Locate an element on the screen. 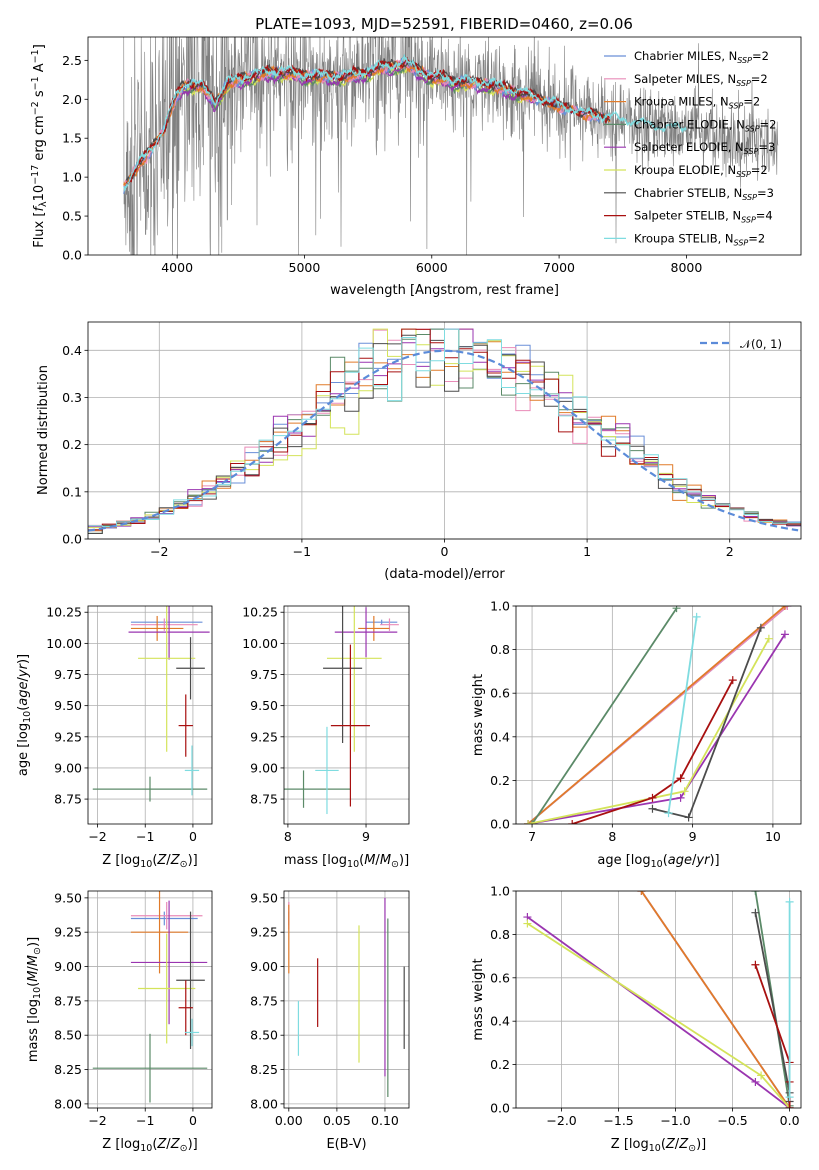 This screenshot has width=819, height=1170. gridlines is located at coordinates (346, 715).